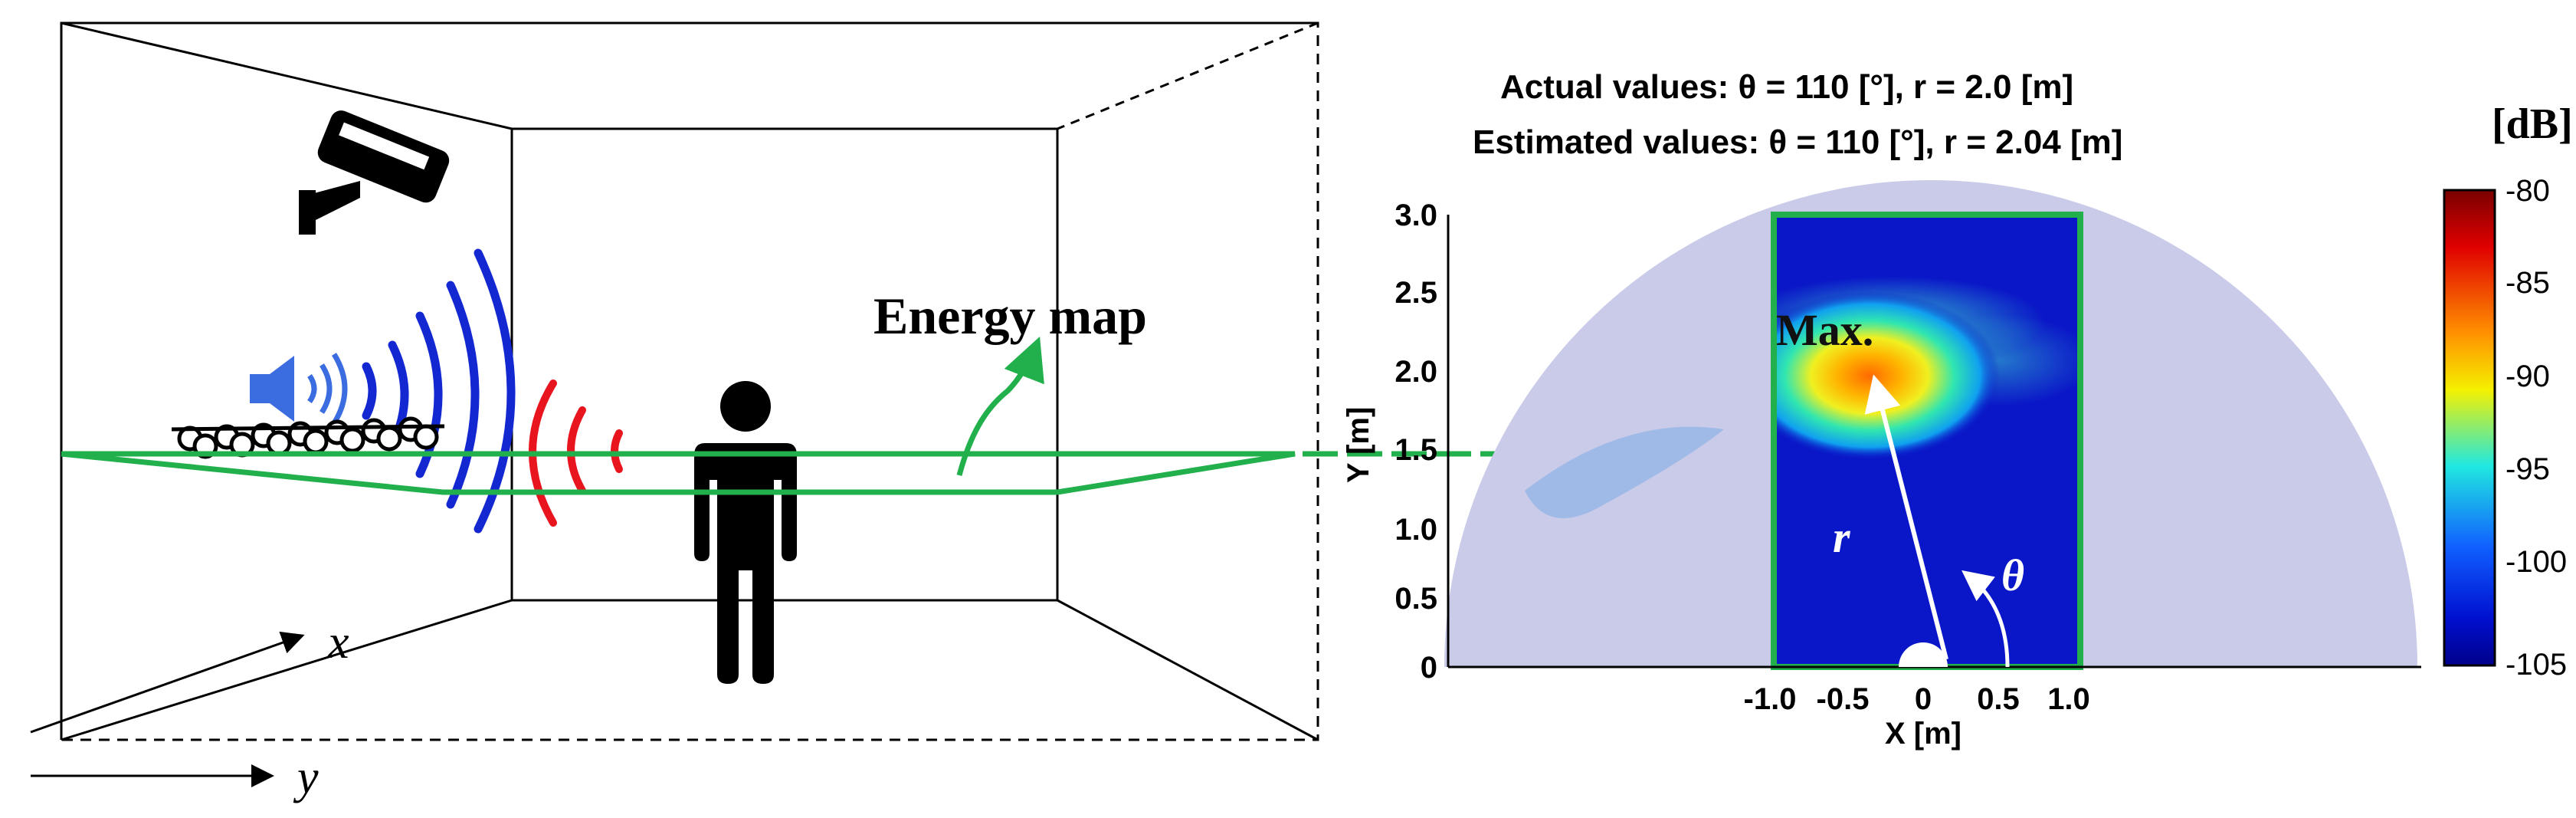  Describe the element at coordinates (2537, 562) in the screenshot. I see `colorbar-tick: -100` at that location.